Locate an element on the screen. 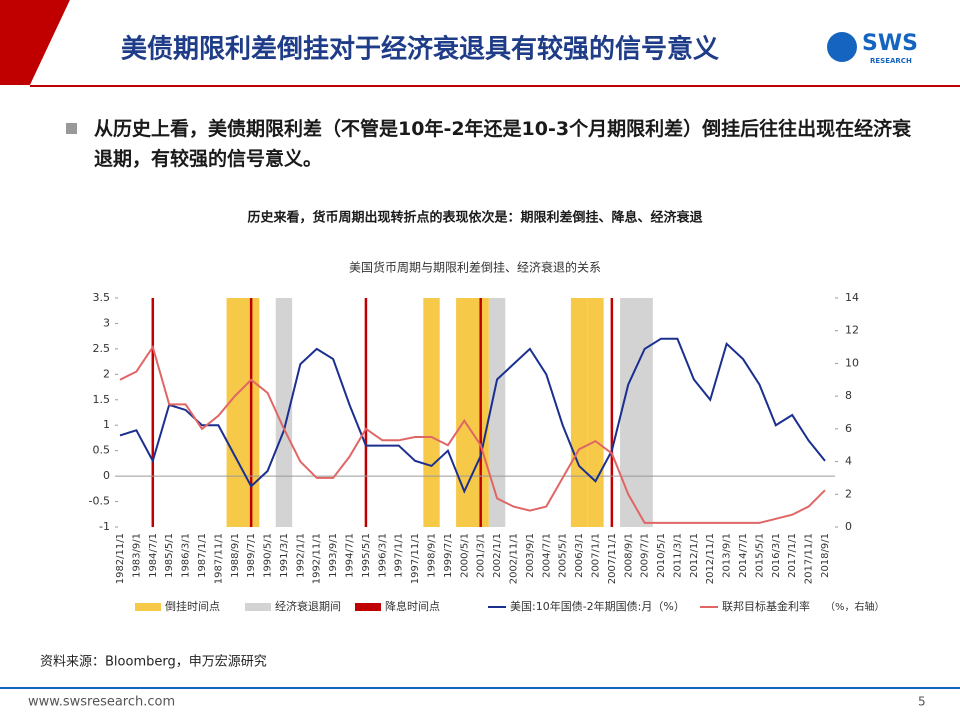 The height and width of the screenshot is (720, 960). x-tick-label: 1982/11/1 is located at coordinates (120, 558).